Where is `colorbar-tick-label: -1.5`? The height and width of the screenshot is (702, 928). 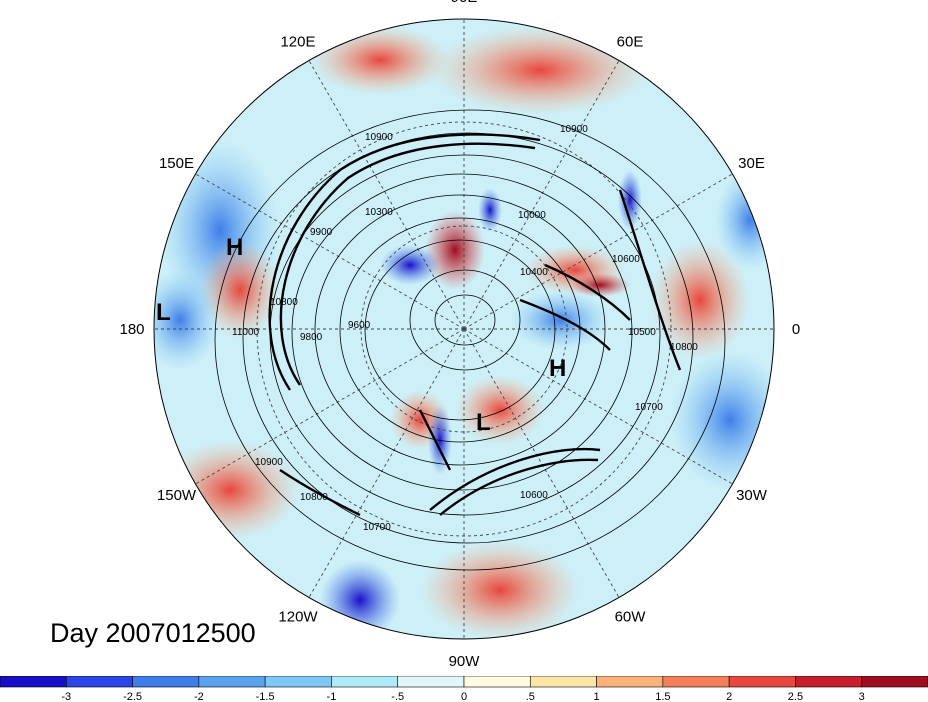
colorbar-tick-label: -1.5 is located at coordinates (265, 696).